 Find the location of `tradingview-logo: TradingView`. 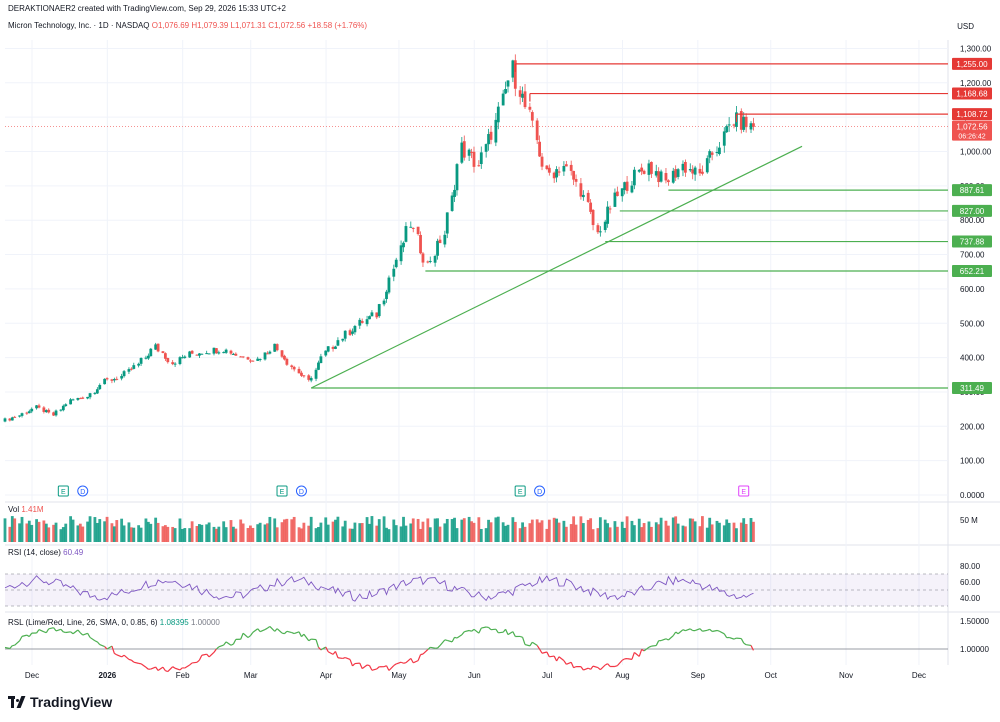

tradingview-logo: TradingView is located at coordinates (60, 702).